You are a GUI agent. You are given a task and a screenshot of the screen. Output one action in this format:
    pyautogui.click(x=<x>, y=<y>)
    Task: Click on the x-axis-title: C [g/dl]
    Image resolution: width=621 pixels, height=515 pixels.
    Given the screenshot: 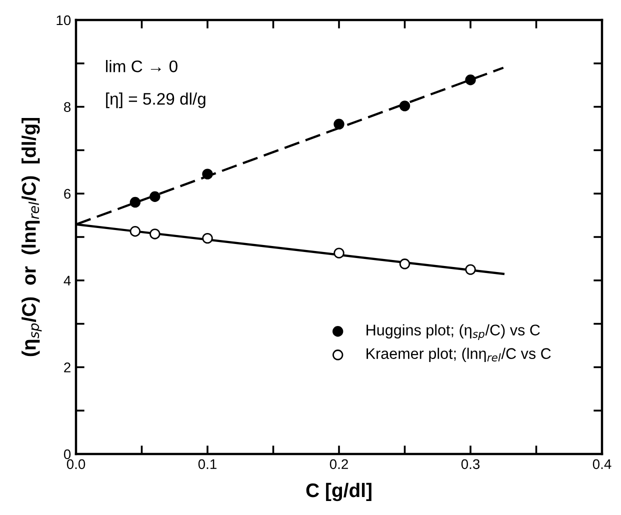 What is the action you would take?
    pyautogui.click(x=339, y=492)
    